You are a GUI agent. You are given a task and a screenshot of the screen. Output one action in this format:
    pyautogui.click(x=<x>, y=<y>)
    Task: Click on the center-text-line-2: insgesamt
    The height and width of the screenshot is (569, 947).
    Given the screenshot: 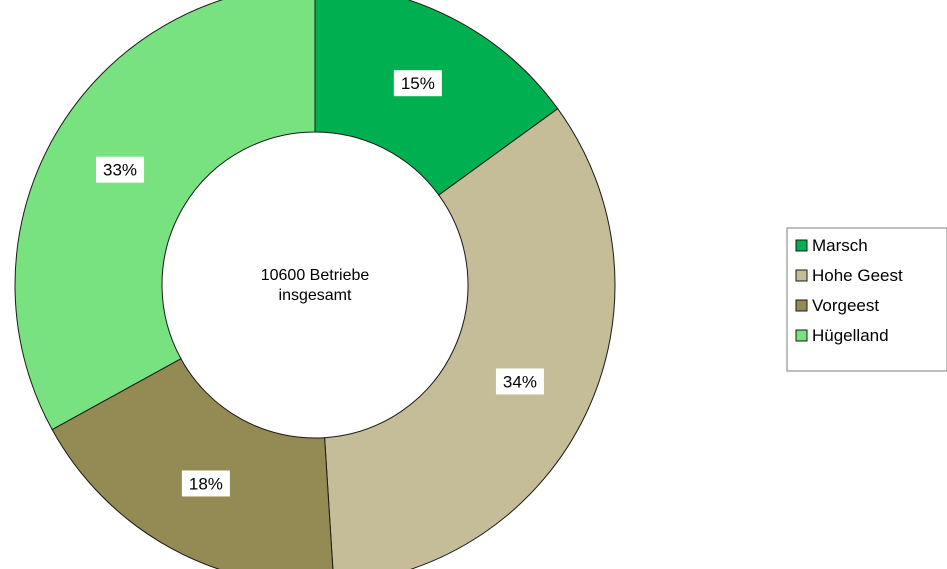 What is the action you would take?
    pyautogui.click(x=315, y=295)
    